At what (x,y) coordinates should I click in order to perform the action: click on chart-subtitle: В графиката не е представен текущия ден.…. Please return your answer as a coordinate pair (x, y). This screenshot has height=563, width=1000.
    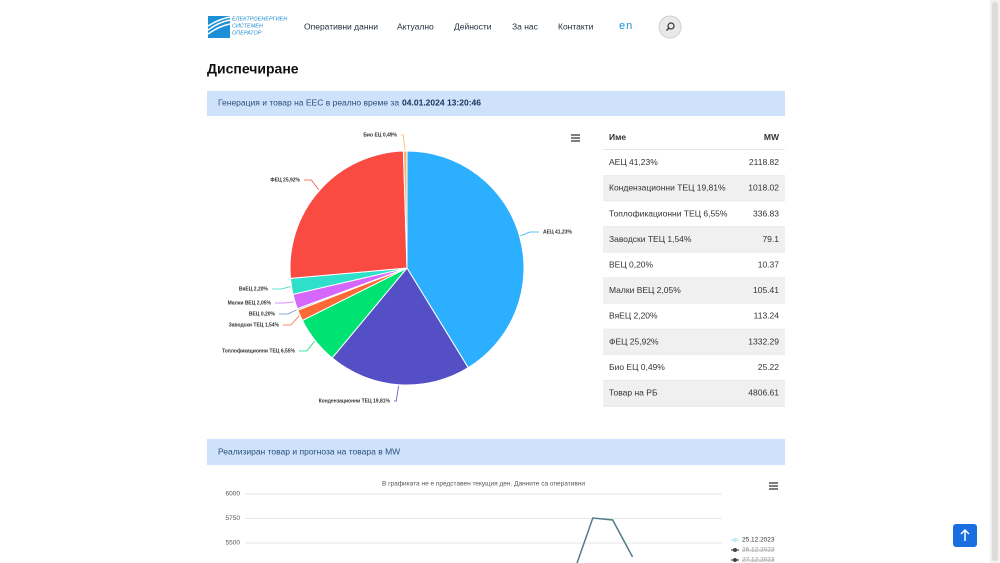
    Looking at the image, I should click on (483, 484).